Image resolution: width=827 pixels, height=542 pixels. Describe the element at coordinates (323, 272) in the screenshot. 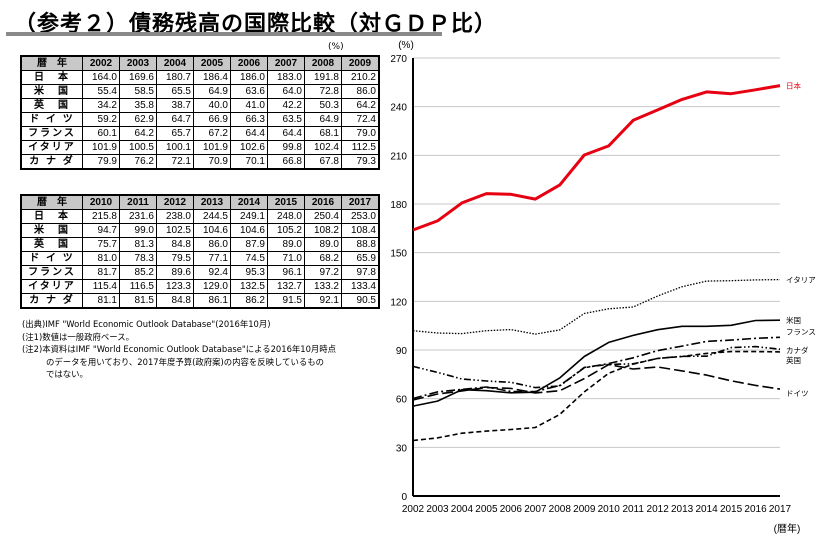

I see `table-cell: 97.2` at that location.